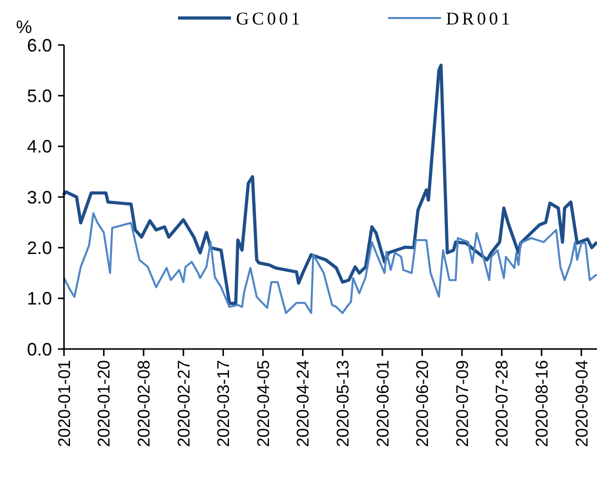  Describe the element at coordinates (303, 403) in the screenshot. I see `x-tick-label: 2020-04-24` at that location.